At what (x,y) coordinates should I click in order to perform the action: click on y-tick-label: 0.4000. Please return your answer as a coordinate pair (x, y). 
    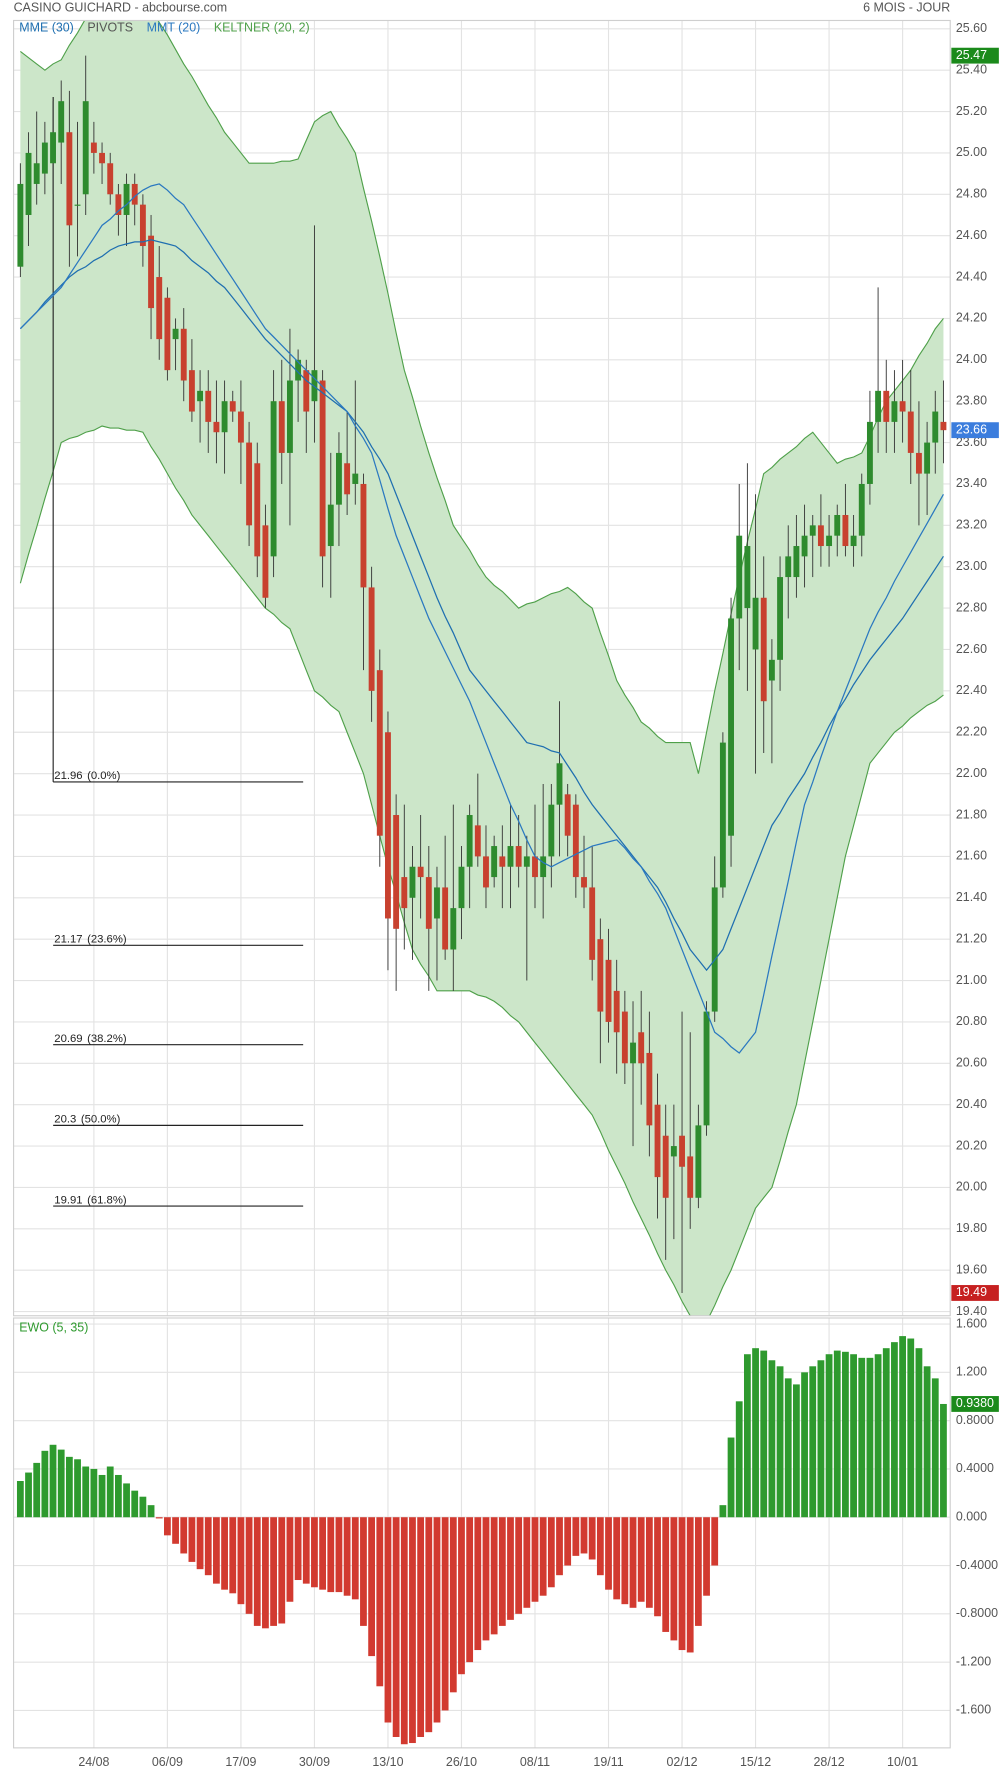
    Looking at the image, I should click on (975, 1468).